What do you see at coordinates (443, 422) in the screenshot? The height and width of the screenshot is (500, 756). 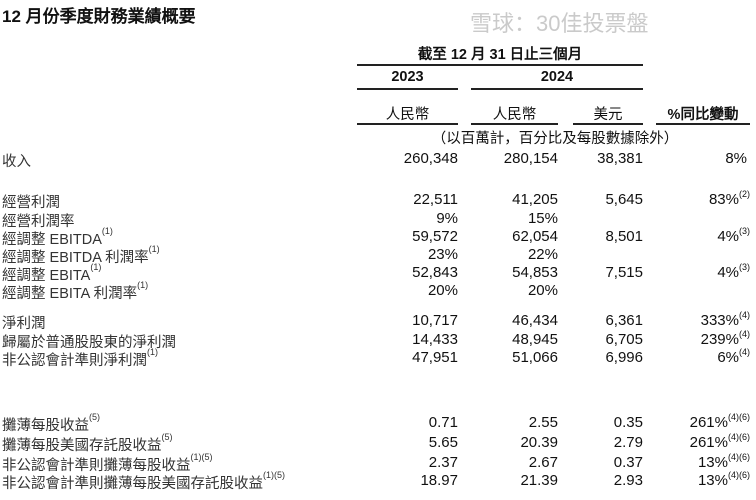 I see `value-2023: 0.71` at bounding box center [443, 422].